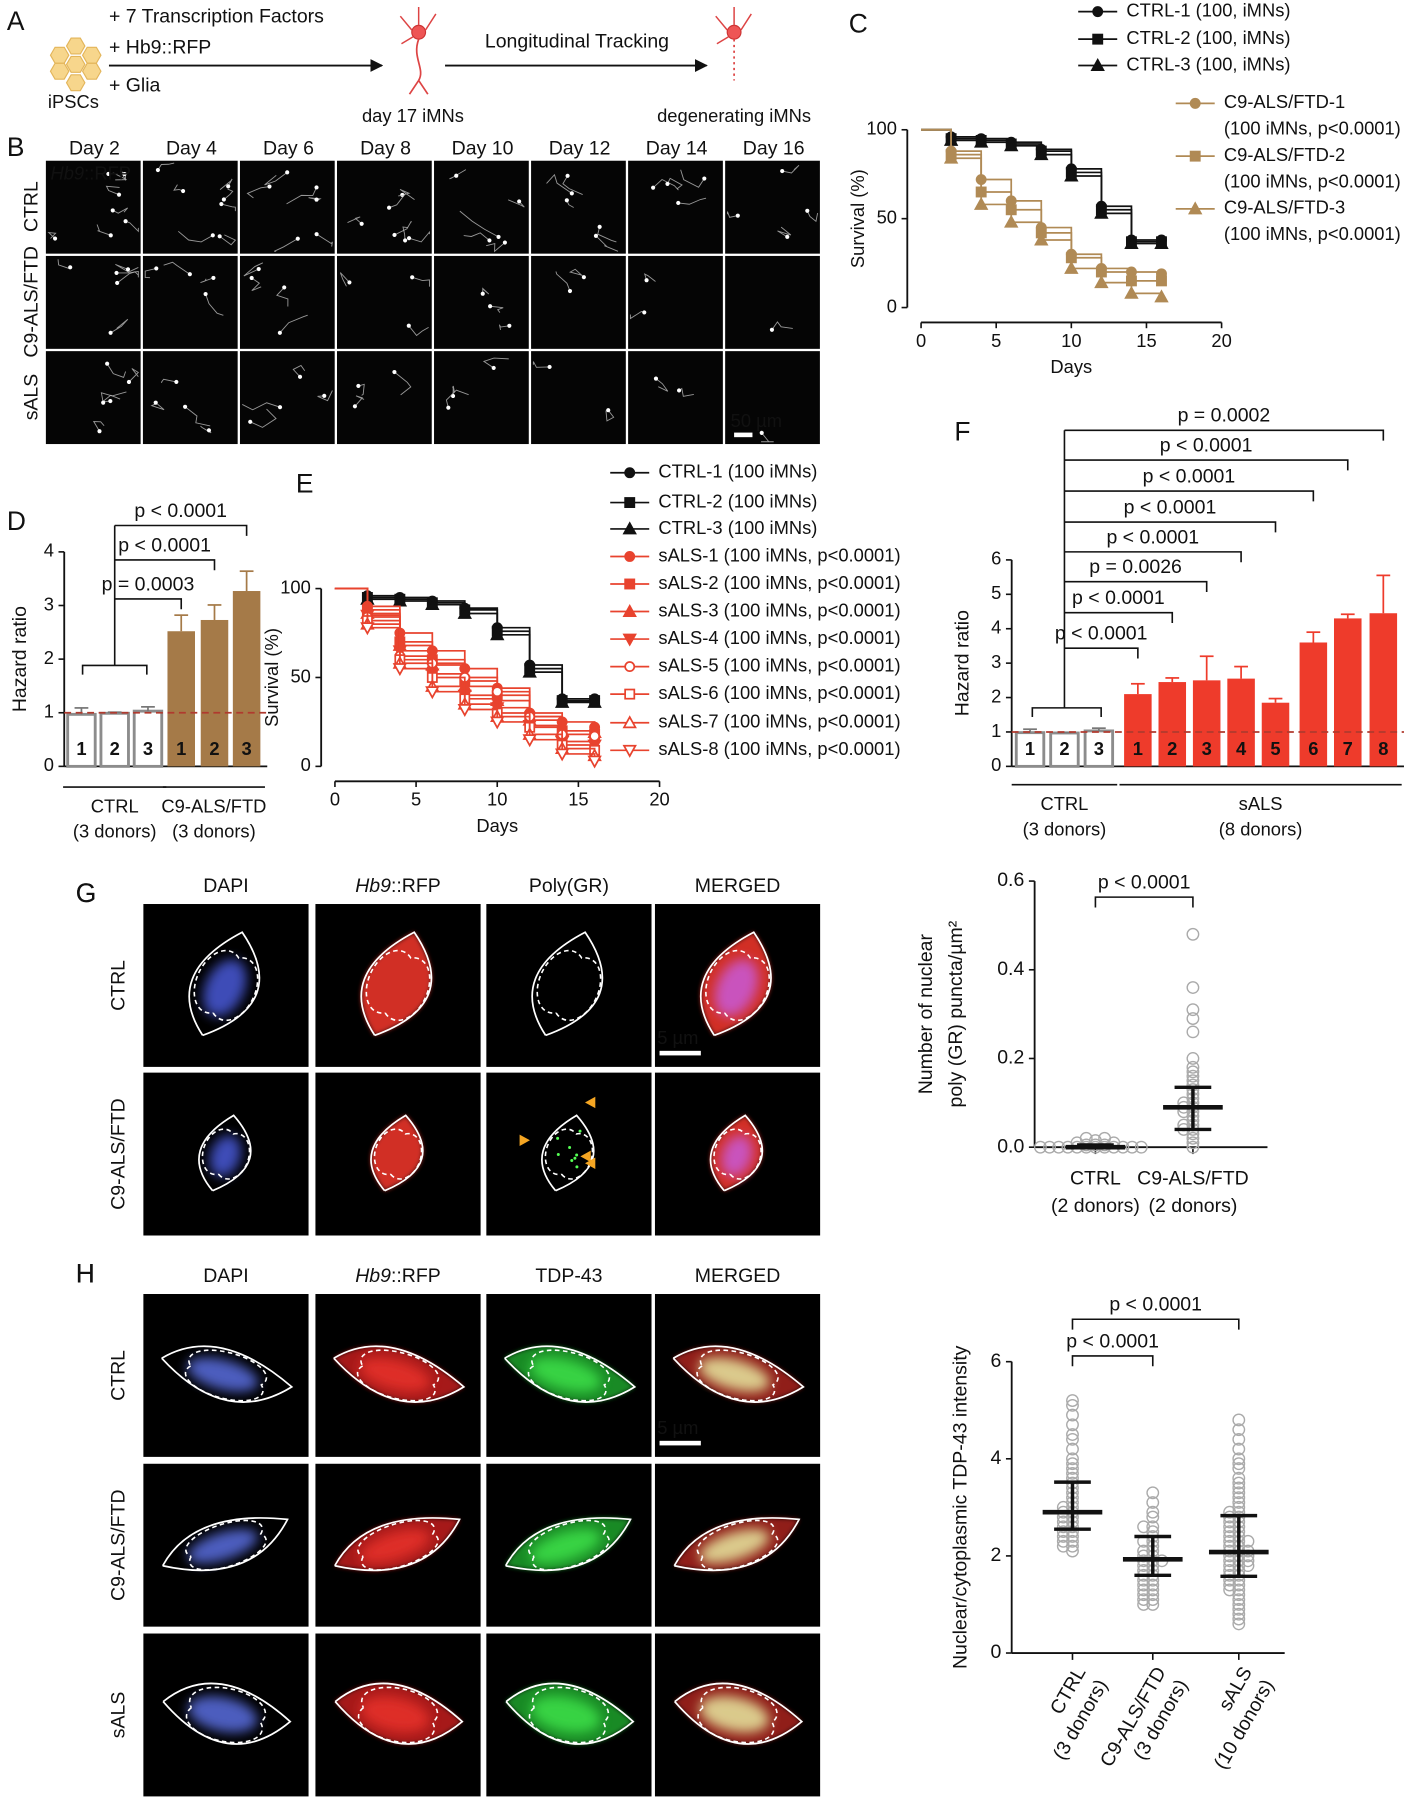 This screenshot has width=1412, height=1800. What do you see at coordinates (779, 664) in the screenshot?
I see `legend-label: sALS-5 (100 iMNs, p<0.0001)` at bounding box center [779, 664].